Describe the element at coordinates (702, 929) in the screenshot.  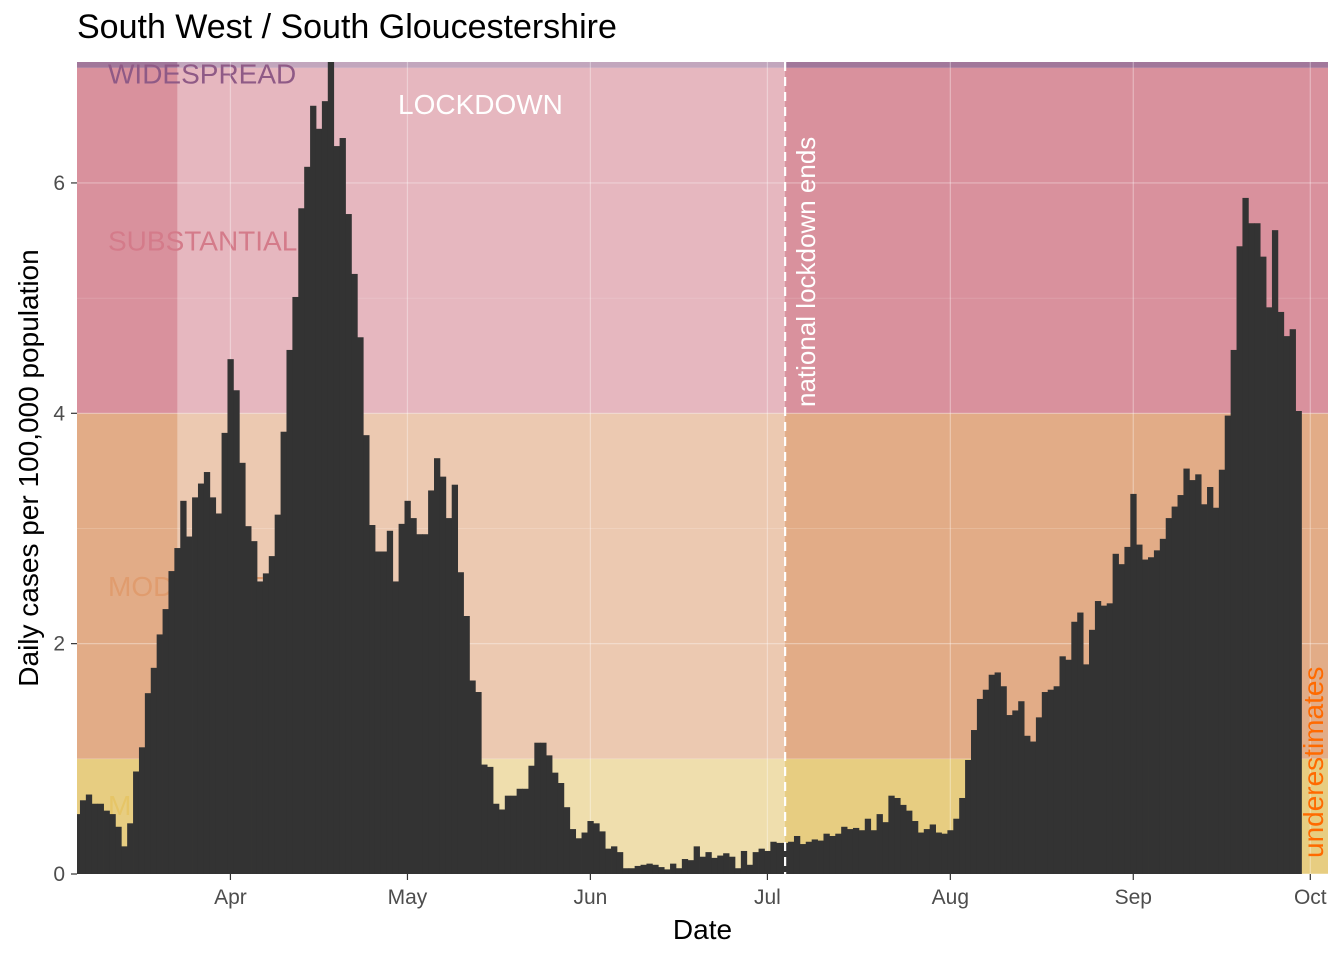
I see `x-axis-title: Date` at that location.